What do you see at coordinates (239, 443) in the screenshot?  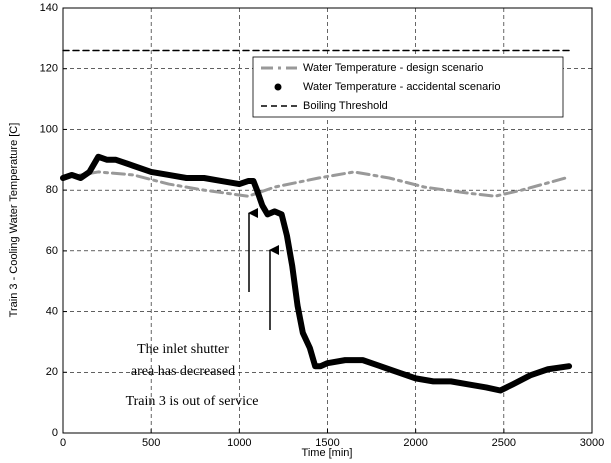 I see `x-tick-label: 1000` at bounding box center [239, 443].